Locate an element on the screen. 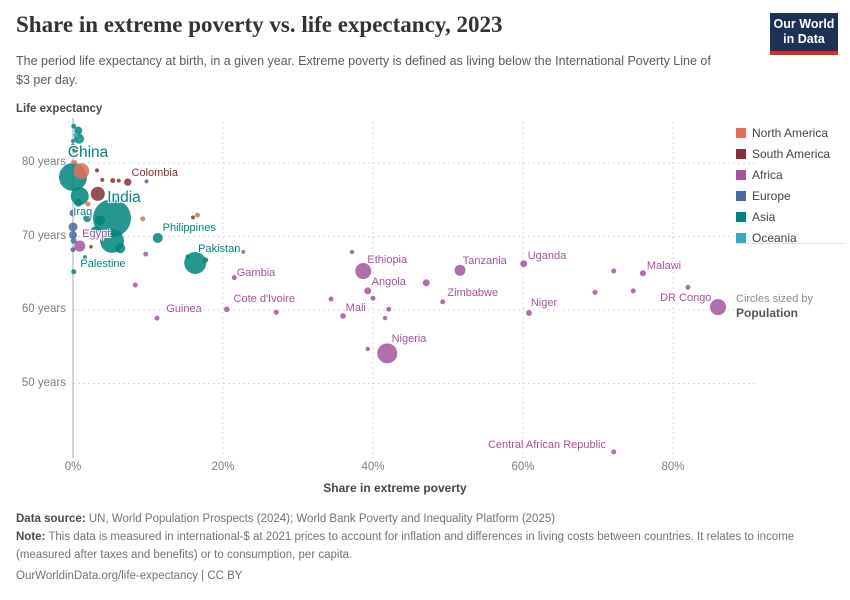 The height and width of the screenshot is (600, 850). size-legend-caption: Circles sized by is located at coordinates (775, 299).